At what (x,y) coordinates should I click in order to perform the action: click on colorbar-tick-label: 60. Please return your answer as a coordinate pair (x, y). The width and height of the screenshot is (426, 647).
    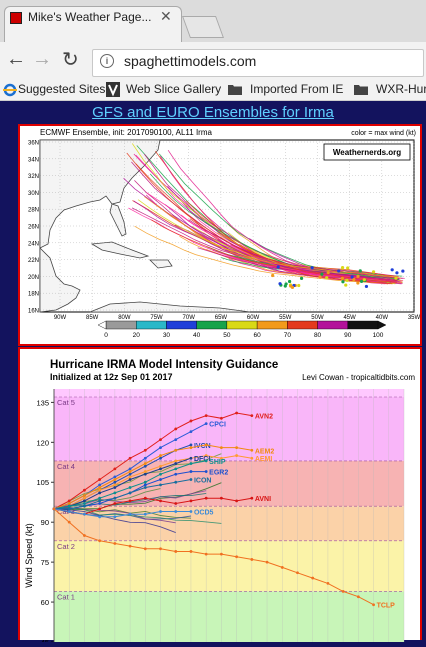
    Looking at the image, I should click on (257, 335).